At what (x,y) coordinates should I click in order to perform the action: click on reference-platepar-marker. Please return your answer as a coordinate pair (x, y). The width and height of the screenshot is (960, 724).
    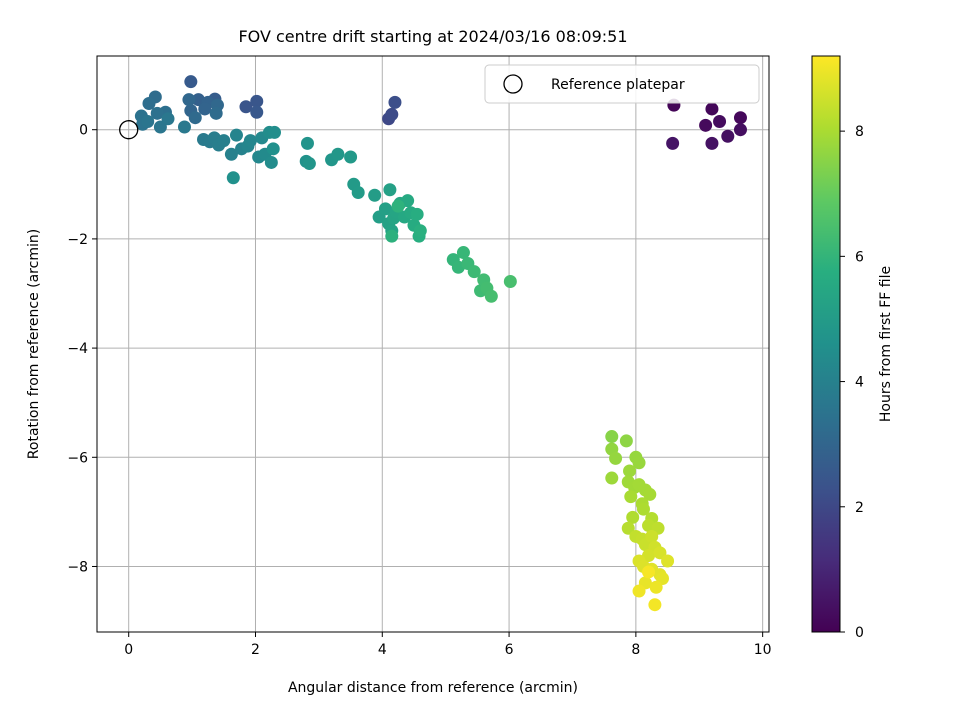
    Looking at the image, I should click on (129, 130).